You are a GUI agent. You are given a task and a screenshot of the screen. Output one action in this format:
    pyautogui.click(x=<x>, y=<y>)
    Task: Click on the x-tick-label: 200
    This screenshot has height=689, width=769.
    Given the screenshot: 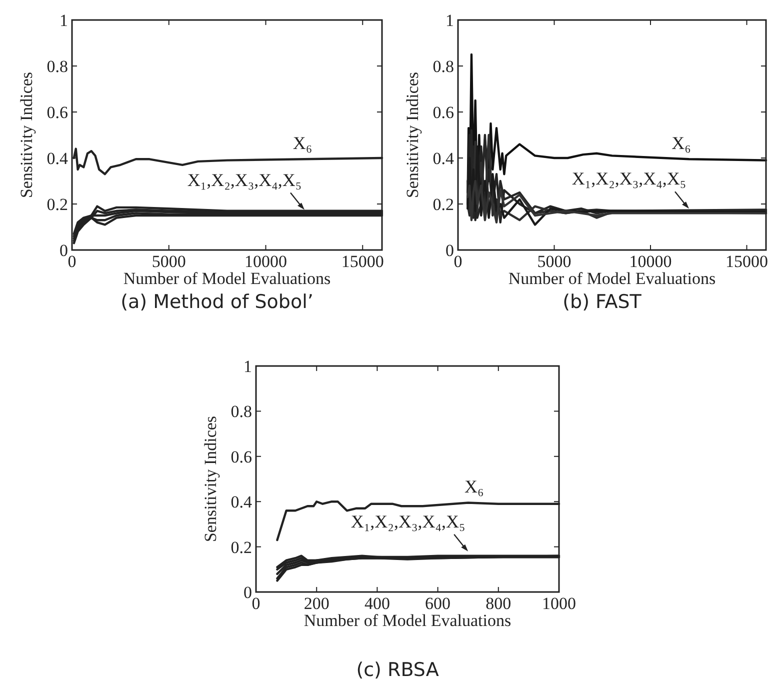 What is the action you would take?
    pyautogui.click(x=317, y=603)
    